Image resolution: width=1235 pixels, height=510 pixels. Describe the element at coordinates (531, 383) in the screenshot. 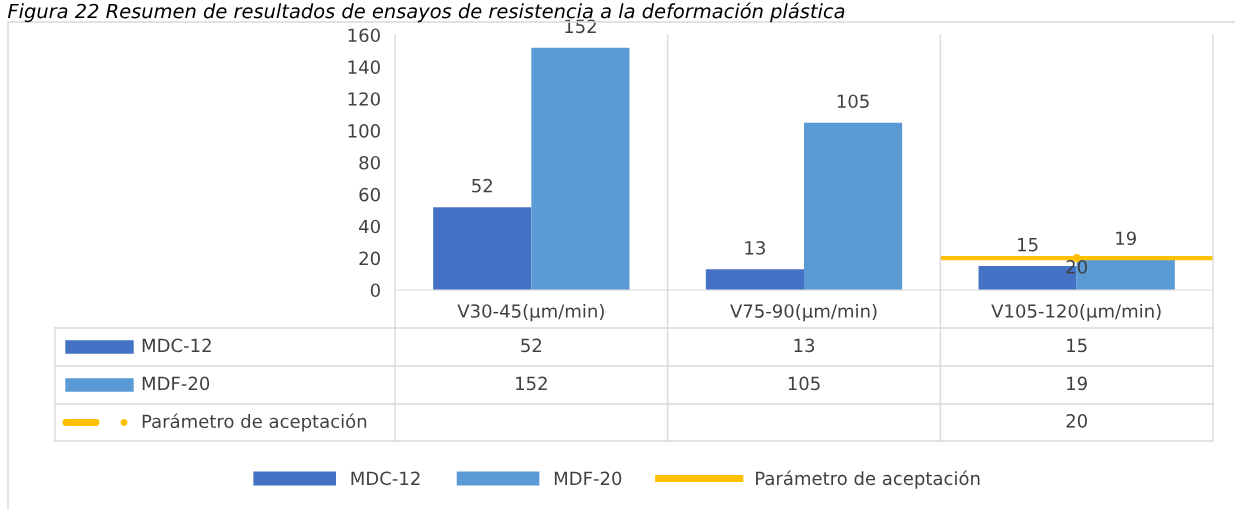

I see `text: 152` at that location.